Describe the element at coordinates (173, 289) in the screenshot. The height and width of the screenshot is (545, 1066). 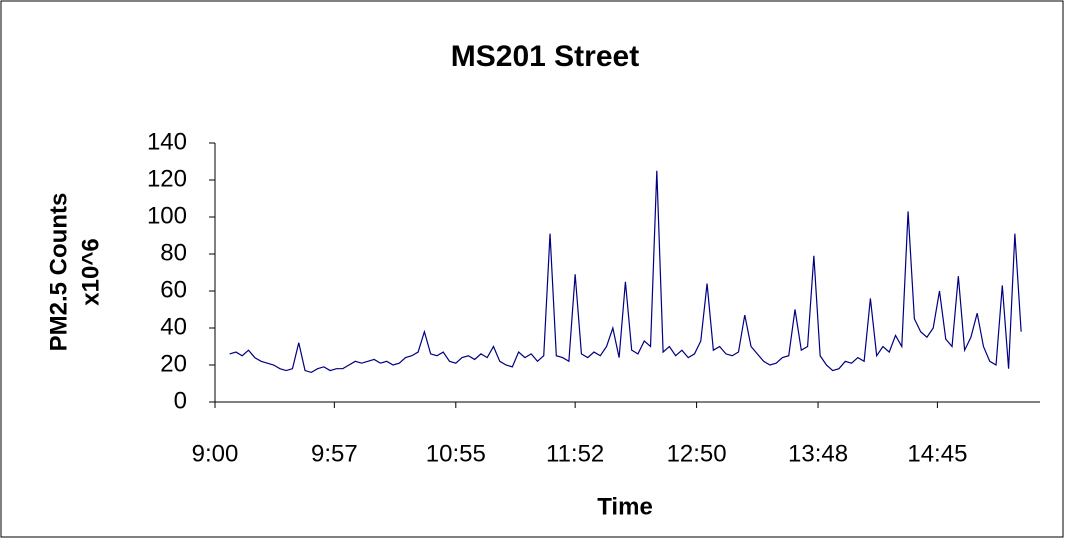
I see `y-tick-label: 60` at that location.